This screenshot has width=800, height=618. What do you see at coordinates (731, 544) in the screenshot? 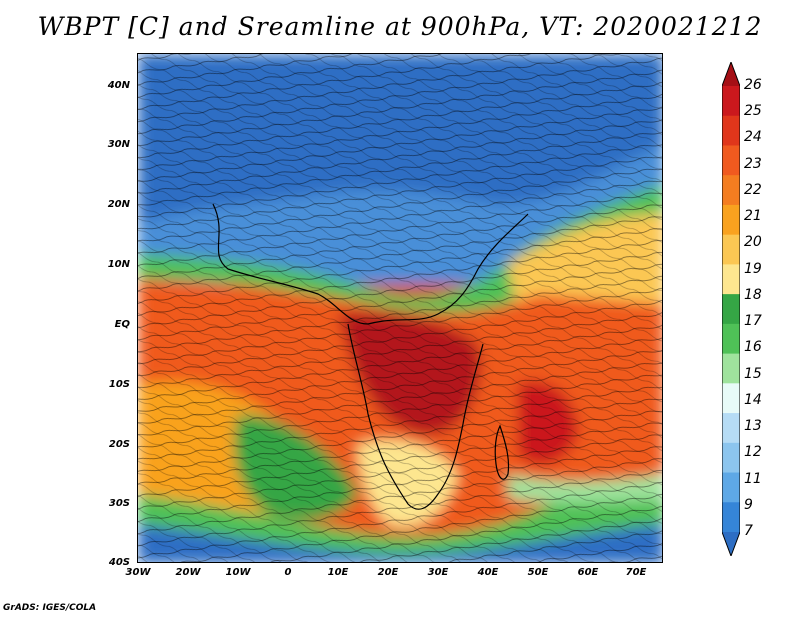
I see `colorbar-cap-bottom` at bounding box center [731, 544].